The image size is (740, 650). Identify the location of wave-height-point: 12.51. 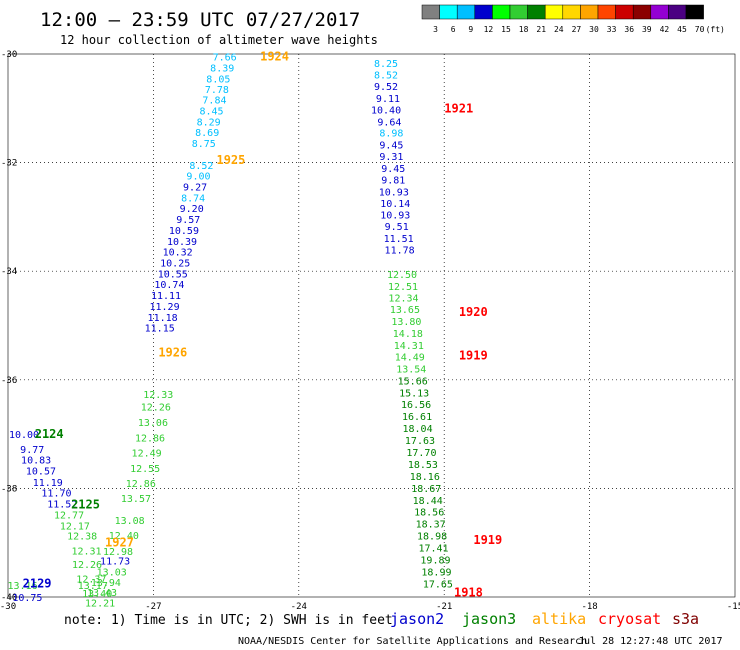
(403, 287).